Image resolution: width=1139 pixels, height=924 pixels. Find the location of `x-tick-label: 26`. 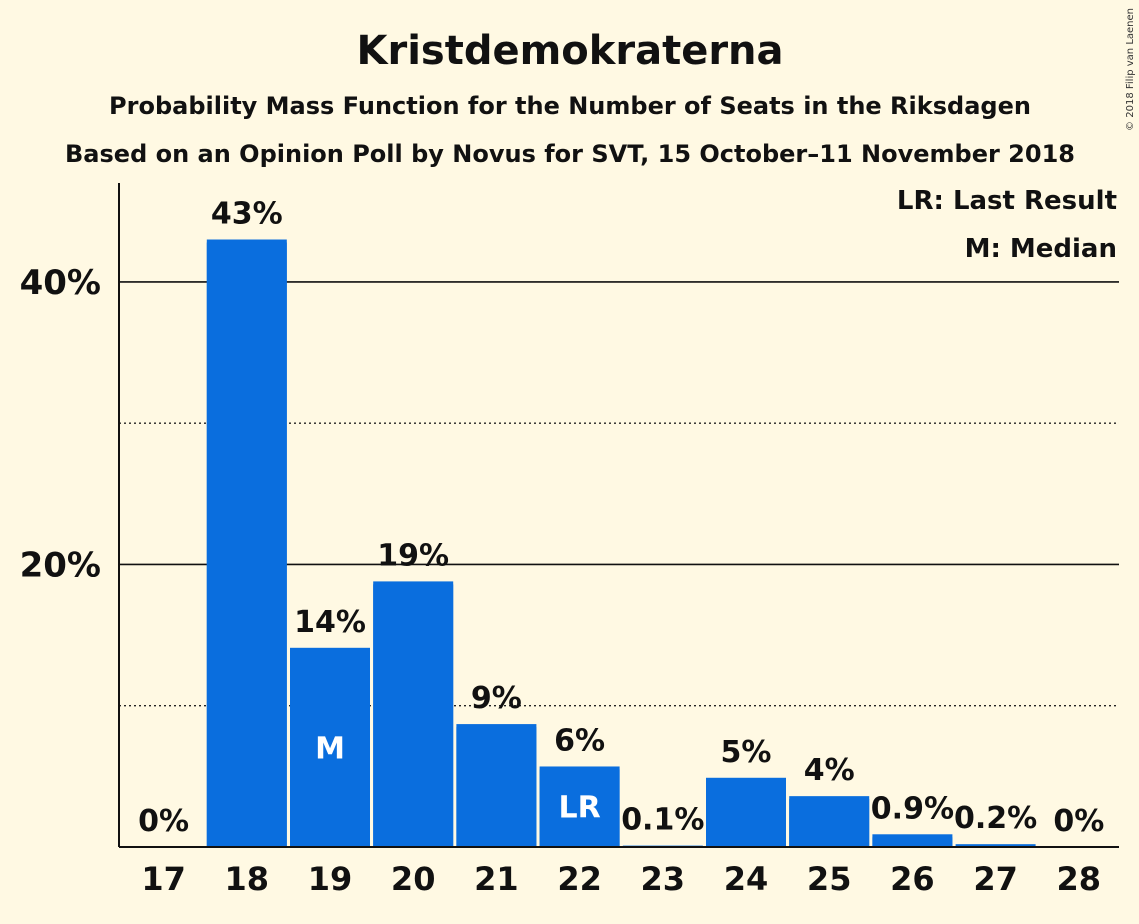

x-tick-label: 26 is located at coordinates (912, 879).